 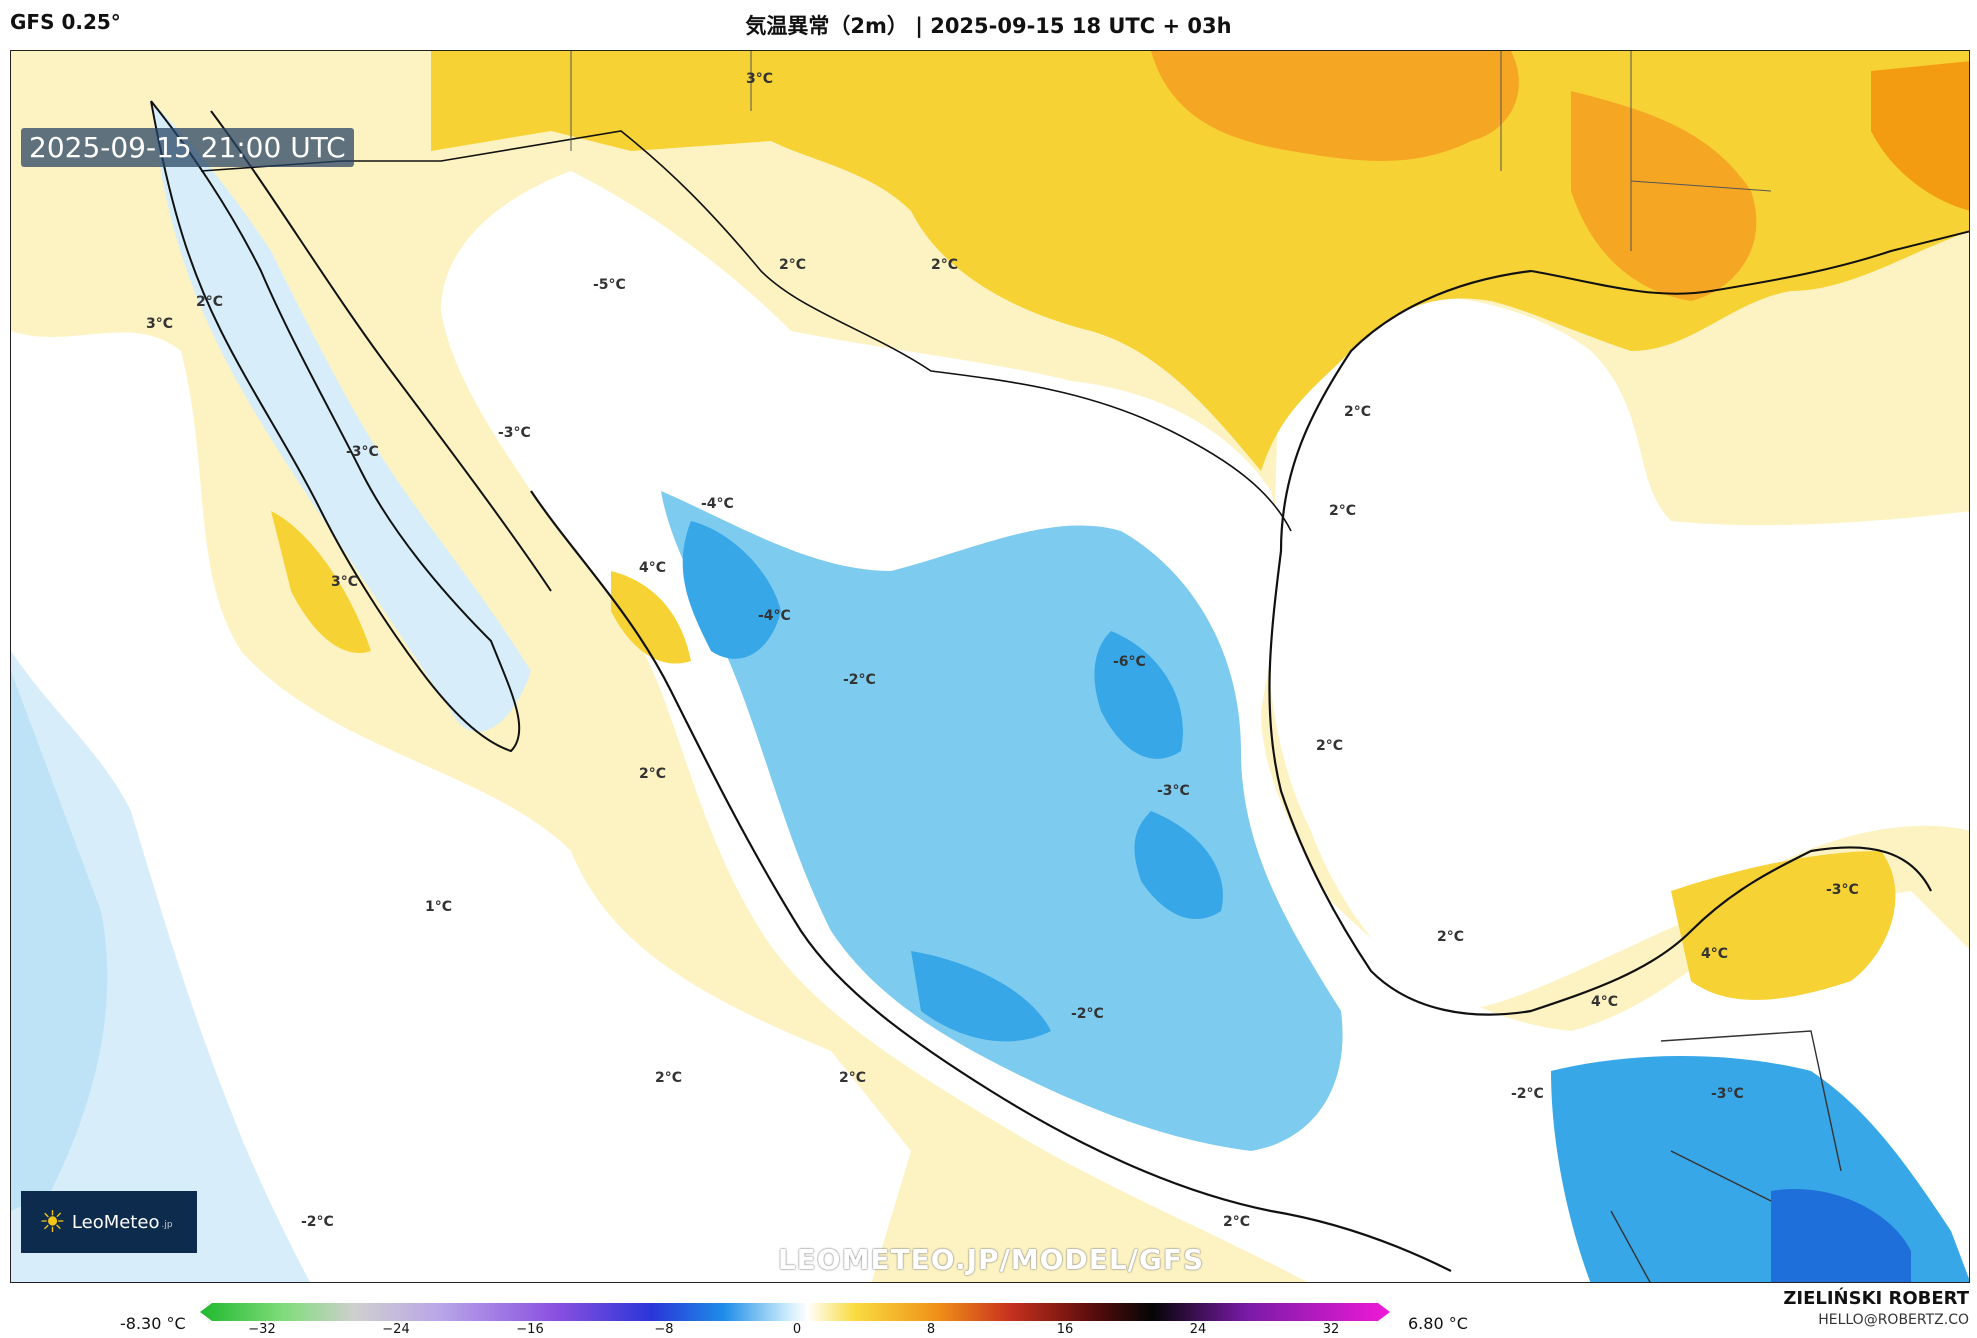 I want to click on isotherm-label: -6°C, so click(x=1129, y=662).